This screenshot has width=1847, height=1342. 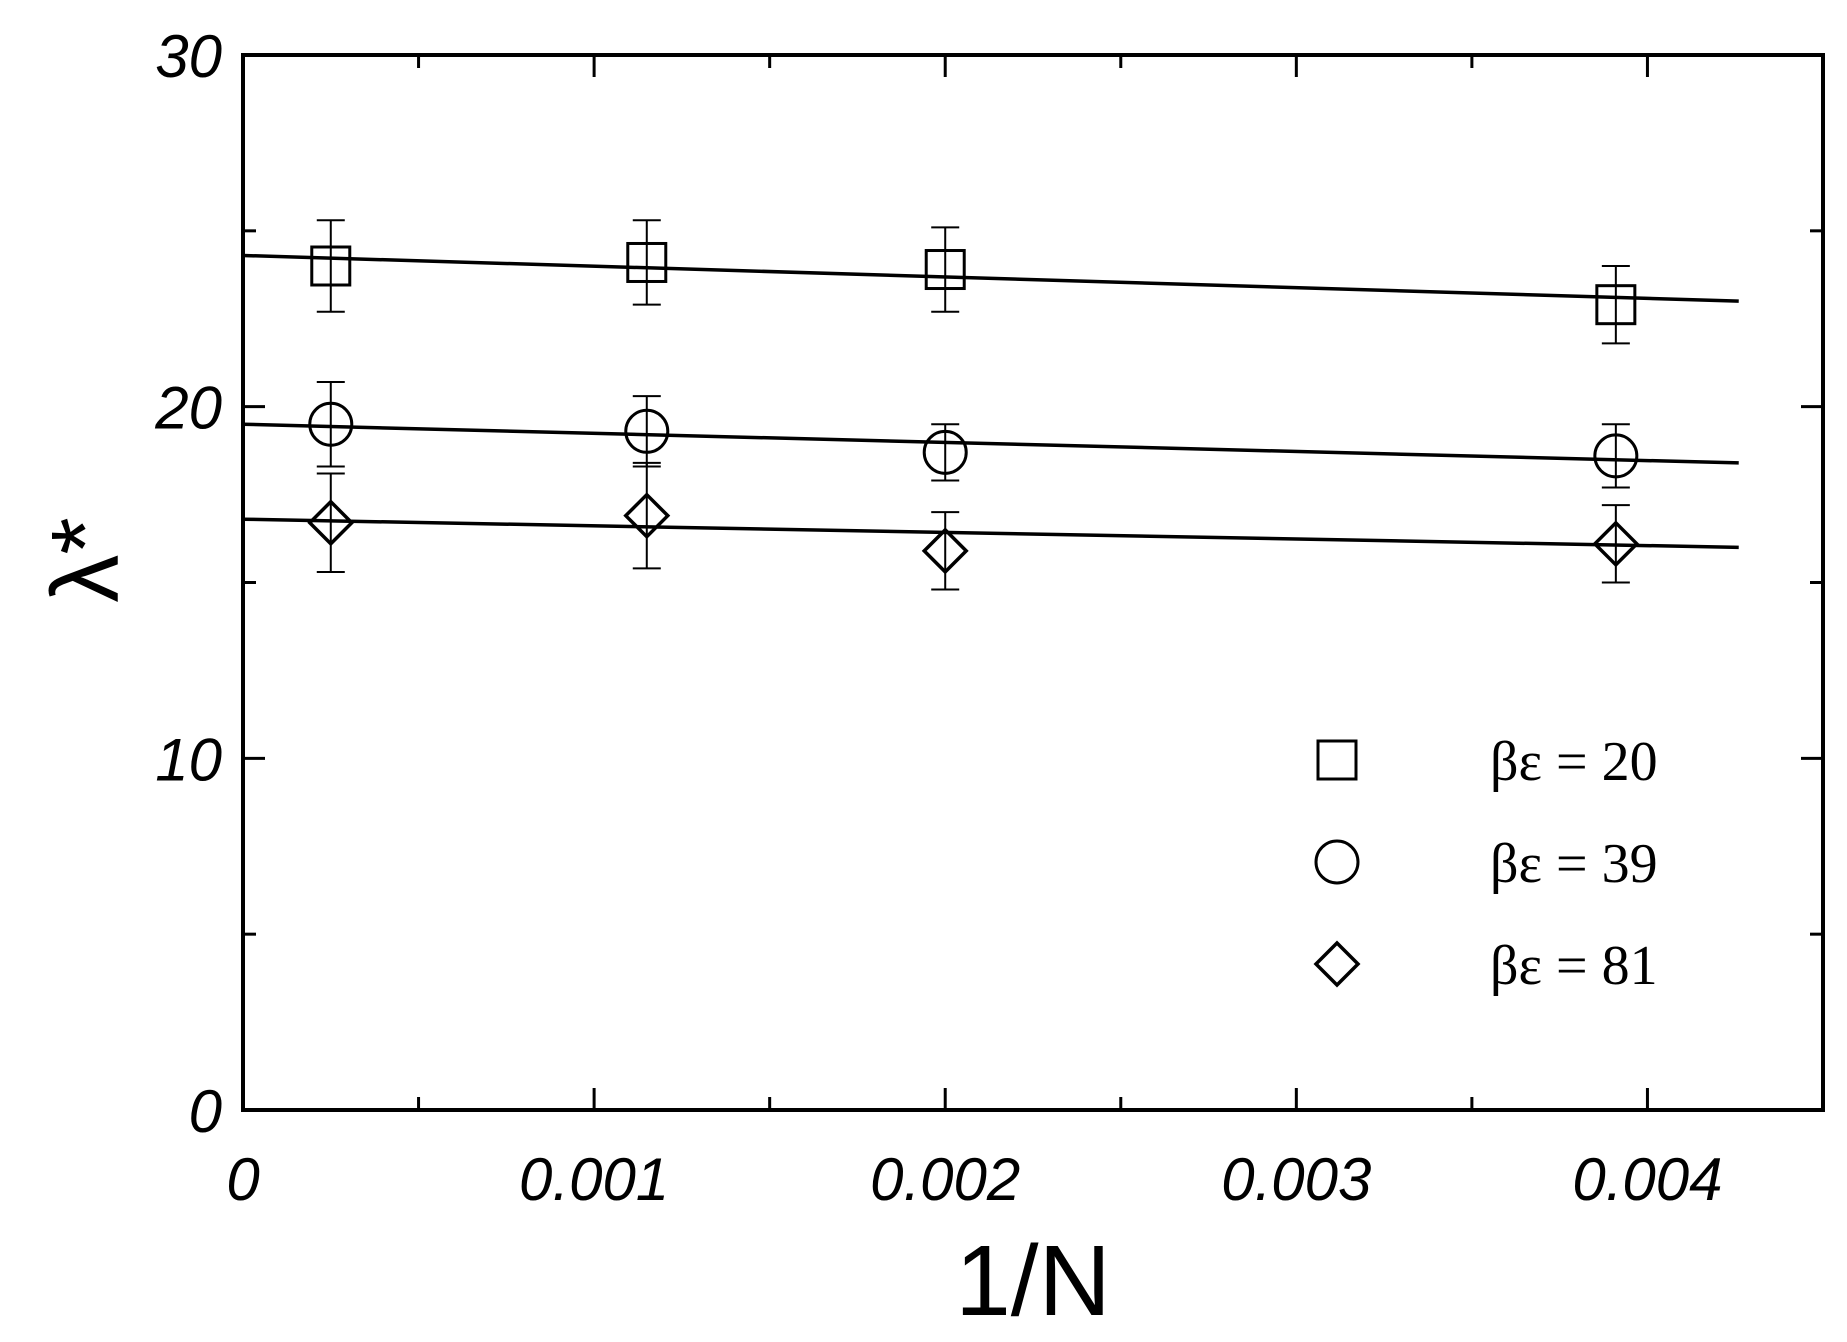 What do you see at coordinates (1033, 1281) in the screenshot?
I see `x-axis-title: 1/N` at bounding box center [1033, 1281].